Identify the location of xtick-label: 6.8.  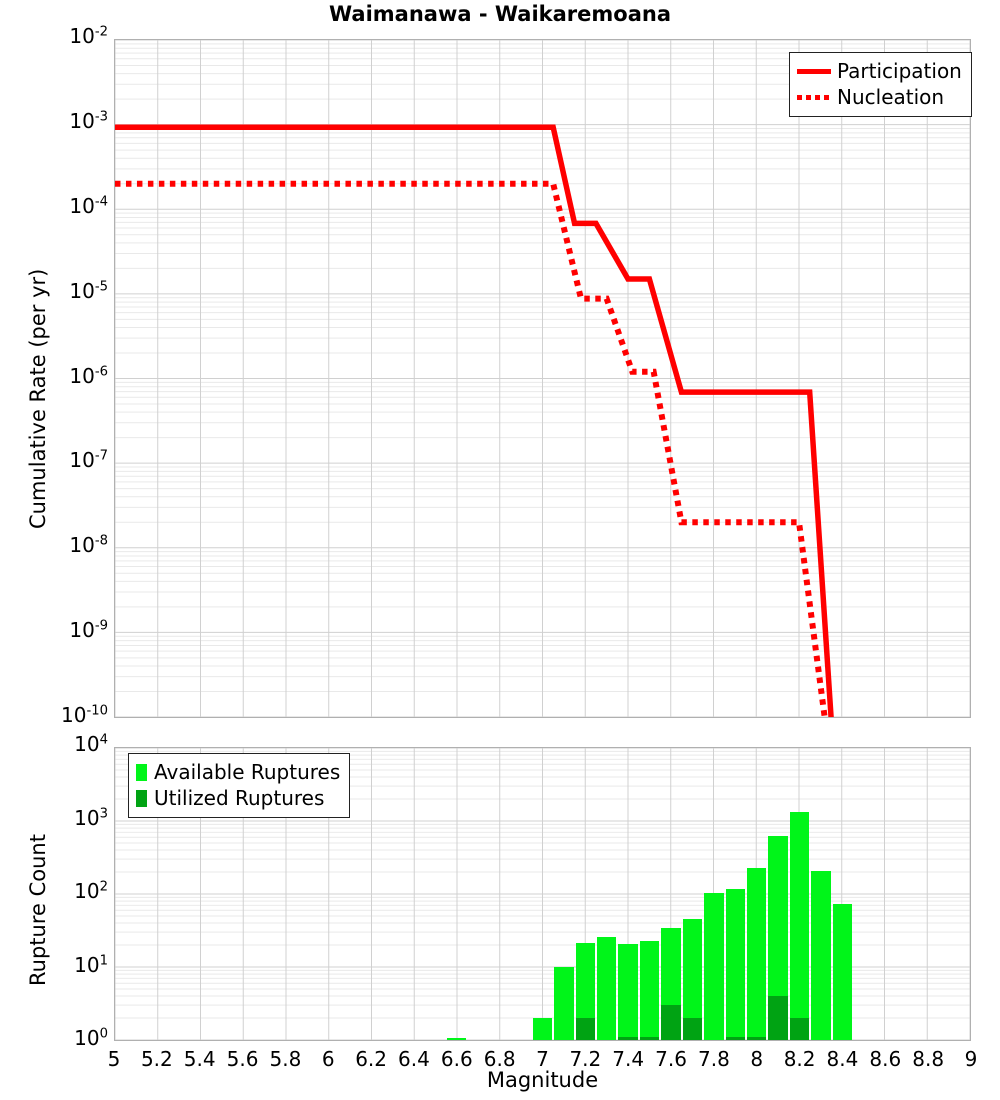
(499, 1059).